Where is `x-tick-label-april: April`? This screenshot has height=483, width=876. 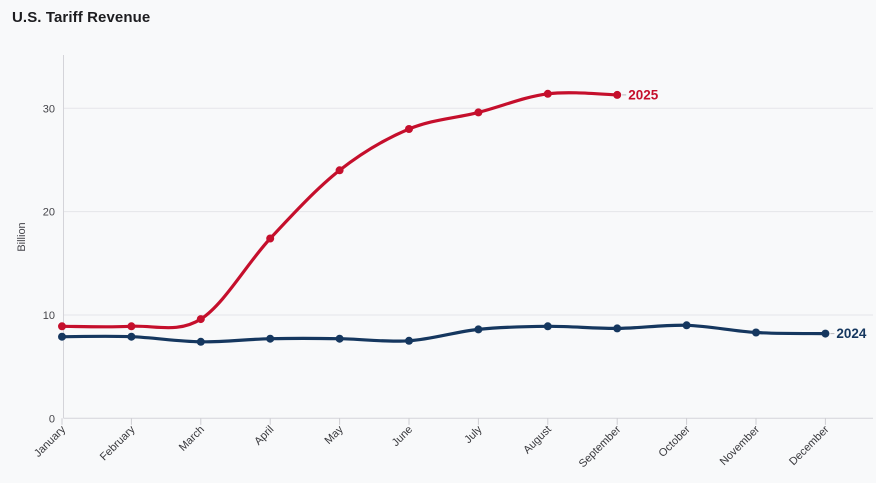
x-tick-label-april: April is located at coordinates (264, 436).